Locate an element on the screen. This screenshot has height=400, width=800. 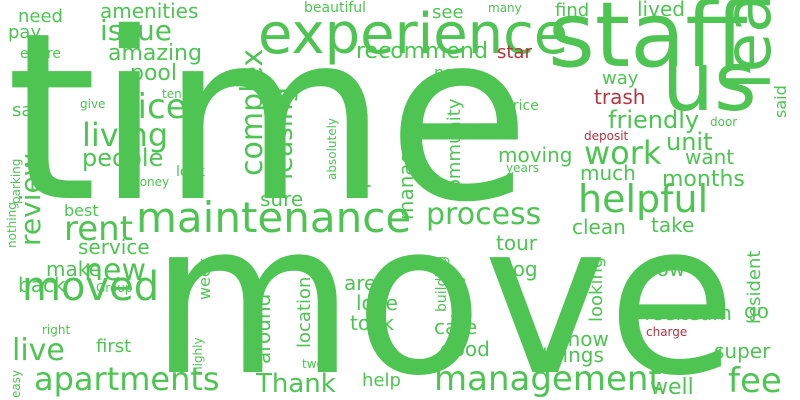
word-amazing: amazing is located at coordinates (155, 53).